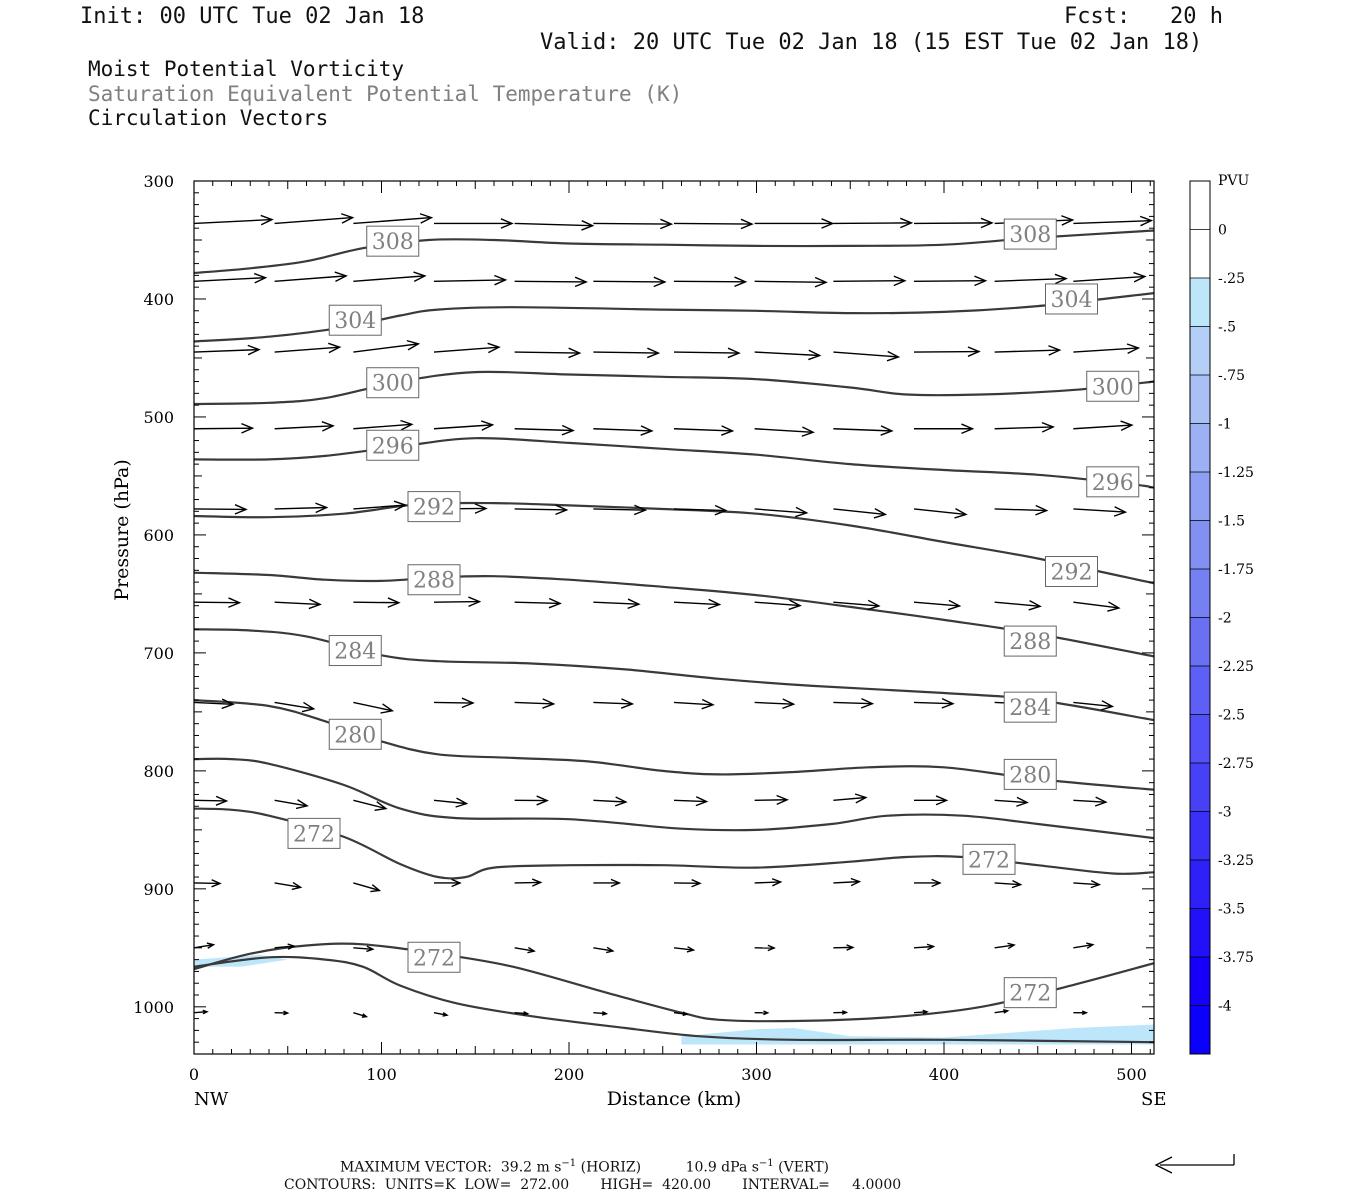 This screenshot has width=1350, height=1200. Describe the element at coordinates (1231, 910) in the screenshot. I see `colorbar-label: -3.5` at that location.